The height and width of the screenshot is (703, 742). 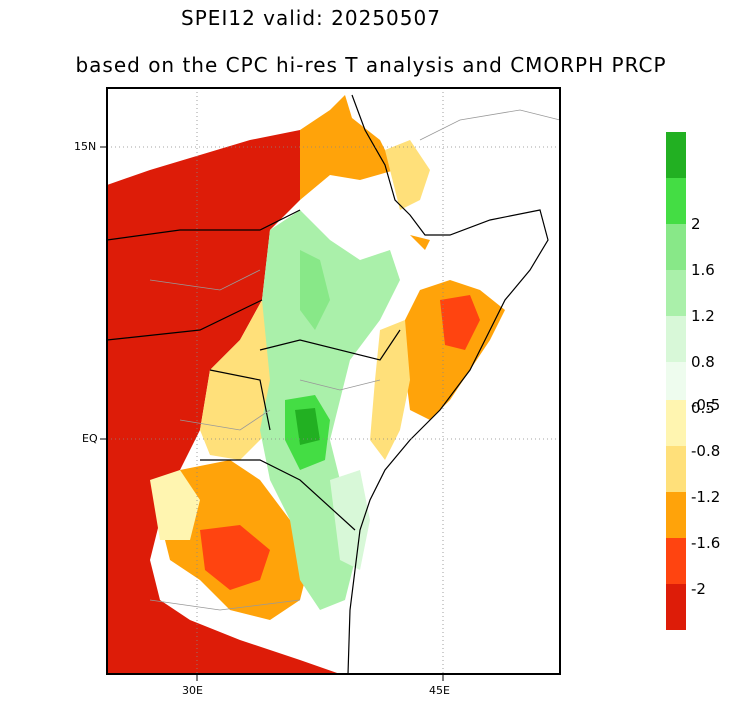 What do you see at coordinates (703, 362) in the screenshot?
I see `colorbar-label: 0.8` at bounding box center [703, 362].